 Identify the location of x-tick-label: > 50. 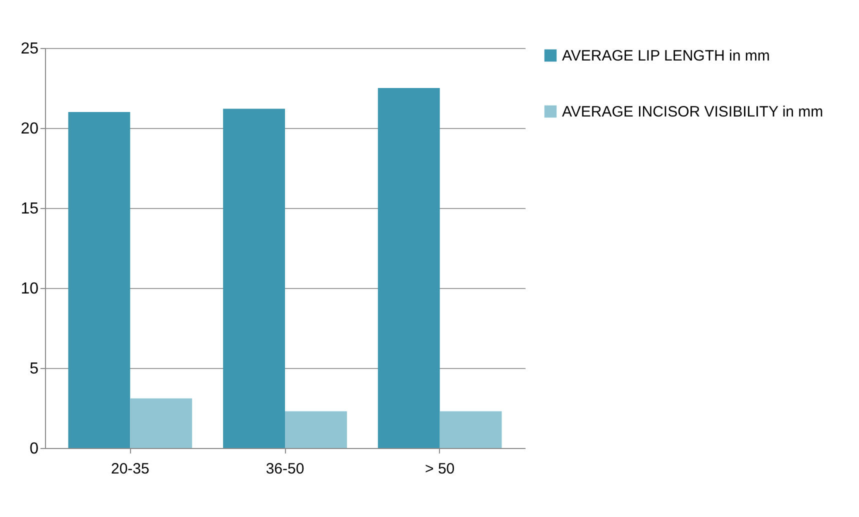
(440, 469).